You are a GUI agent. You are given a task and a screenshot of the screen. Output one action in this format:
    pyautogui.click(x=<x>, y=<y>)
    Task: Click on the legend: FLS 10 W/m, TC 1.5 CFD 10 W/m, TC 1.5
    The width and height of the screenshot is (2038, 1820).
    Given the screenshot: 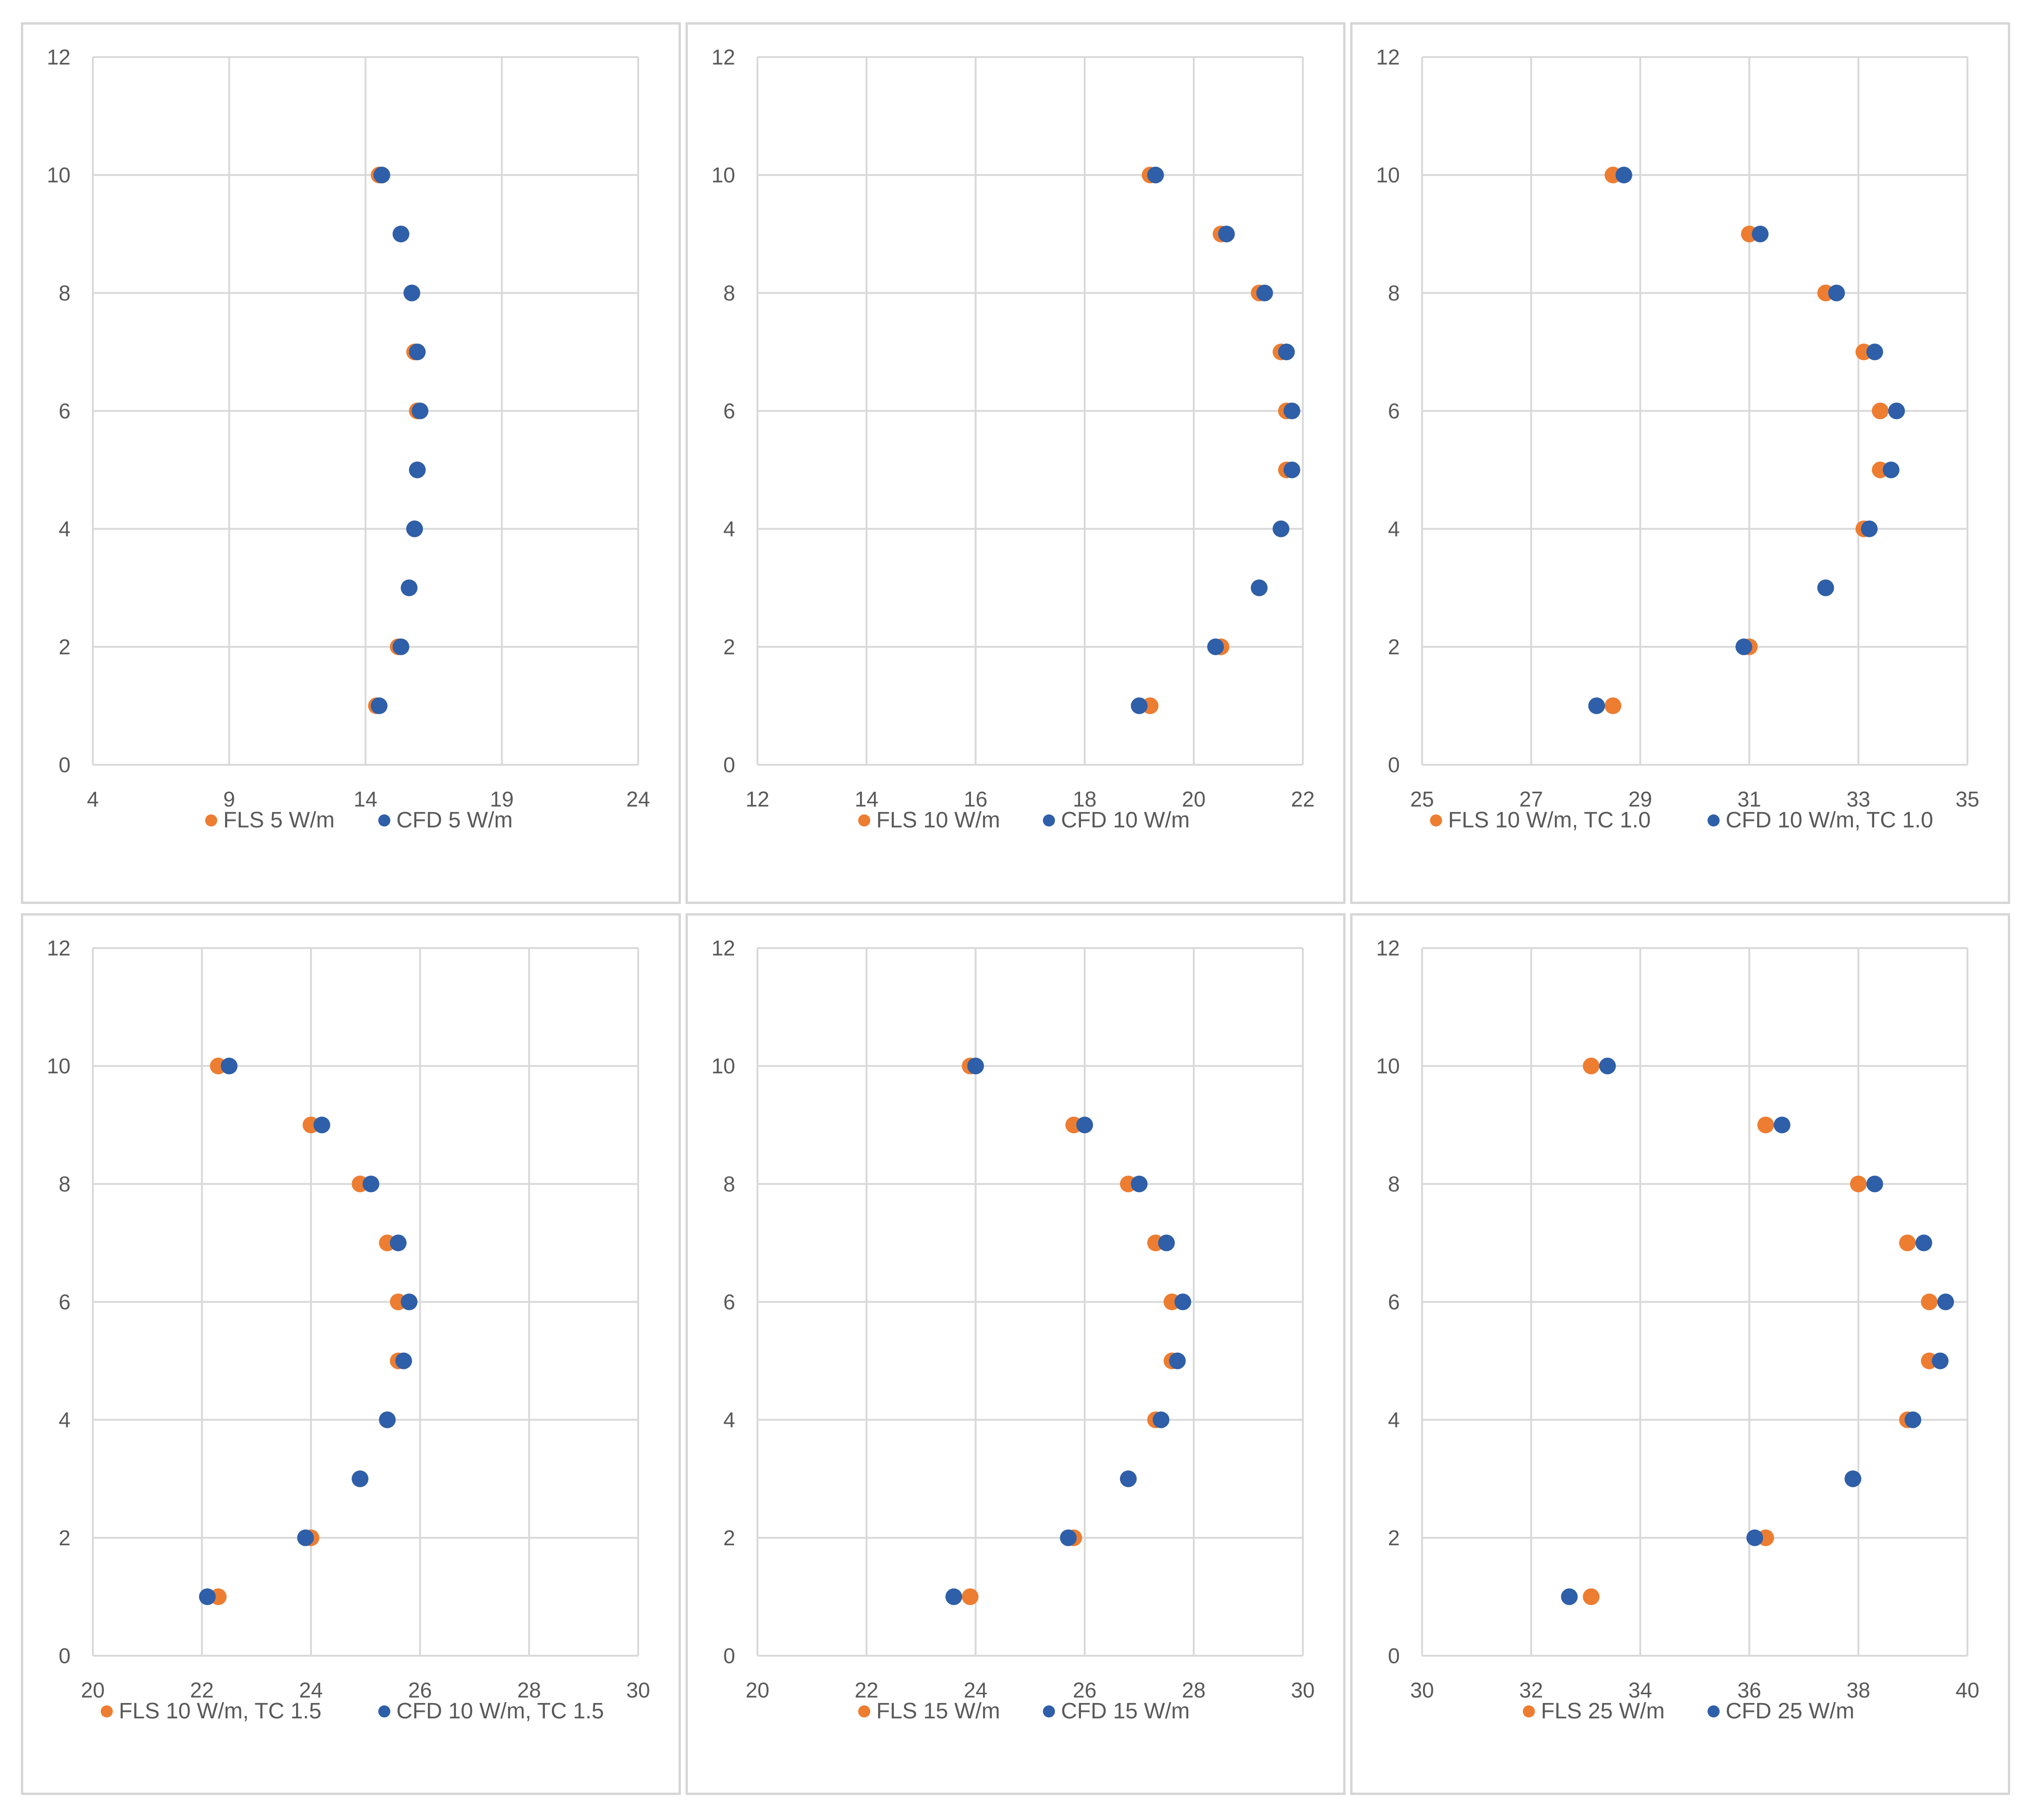 What is the action you would take?
    pyautogui.click(x=352, y=1711)
    